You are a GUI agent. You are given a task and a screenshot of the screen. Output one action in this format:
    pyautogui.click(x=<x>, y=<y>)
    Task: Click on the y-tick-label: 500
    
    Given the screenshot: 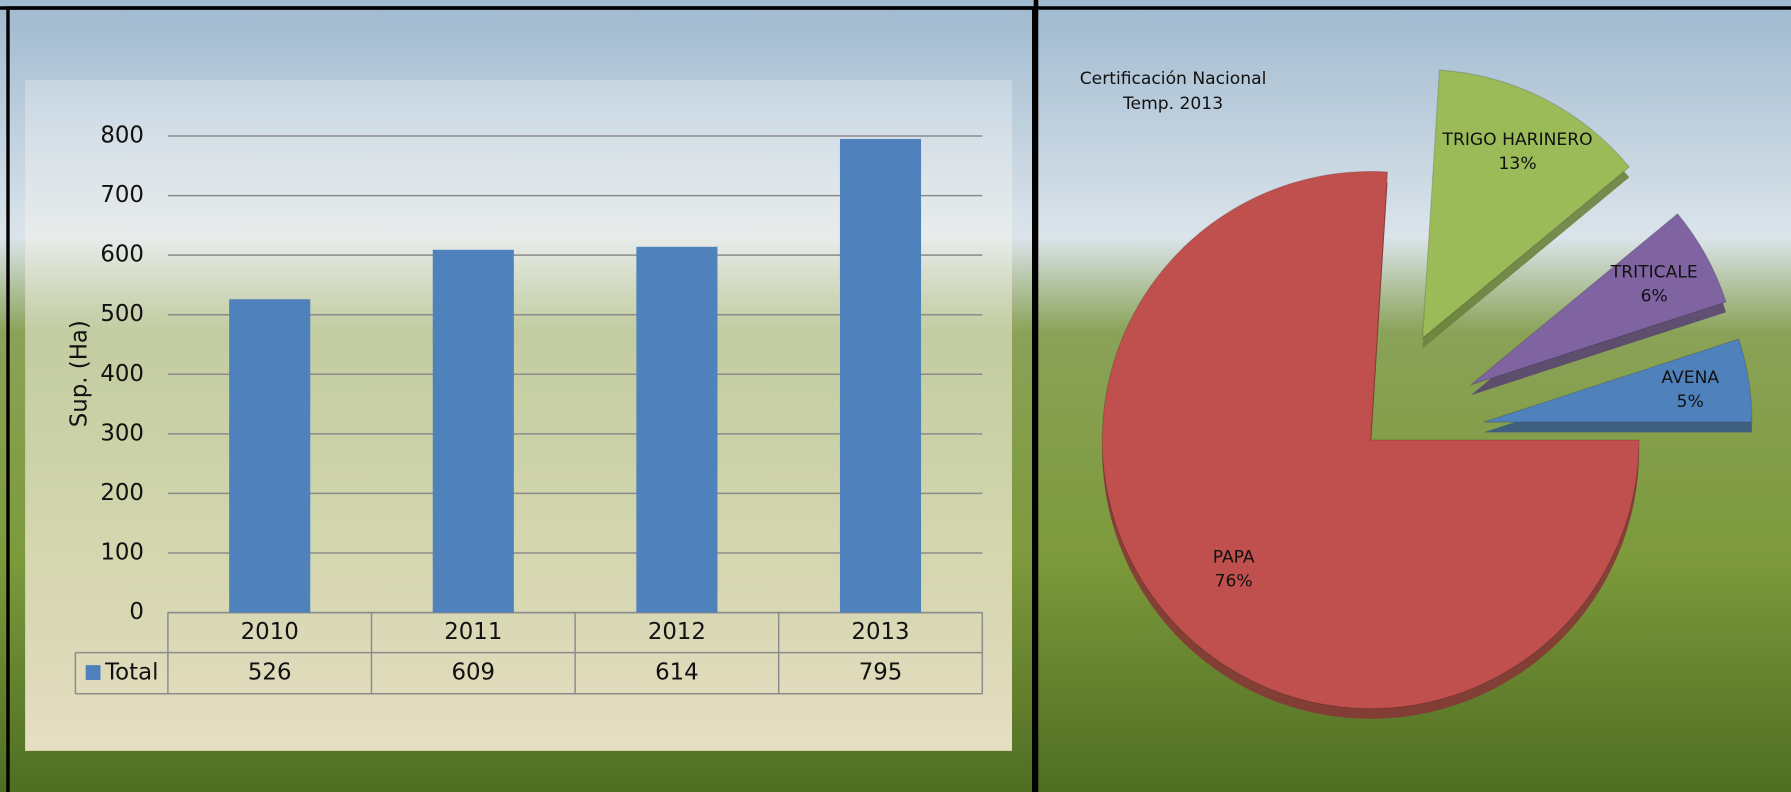 What is the action you would take?
    pyautogui.click(x=122, y=314)
    